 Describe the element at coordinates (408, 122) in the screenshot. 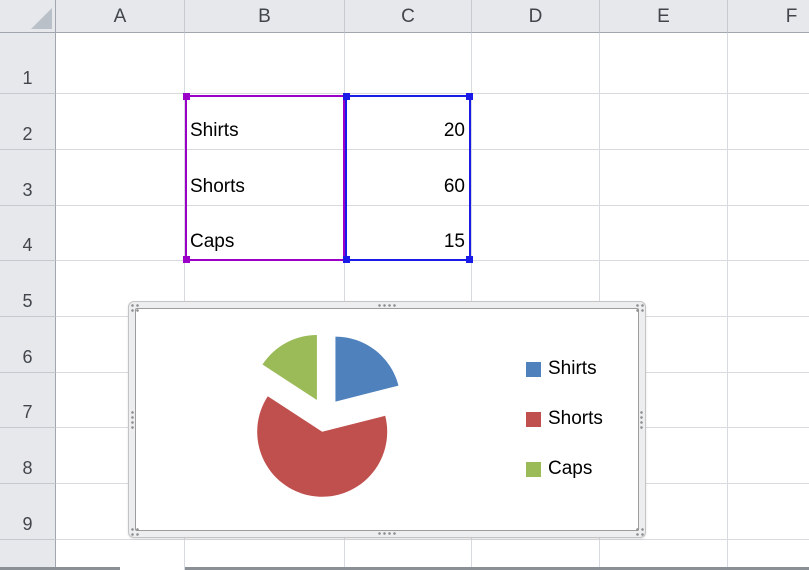

I see `cell-C2` at that location.